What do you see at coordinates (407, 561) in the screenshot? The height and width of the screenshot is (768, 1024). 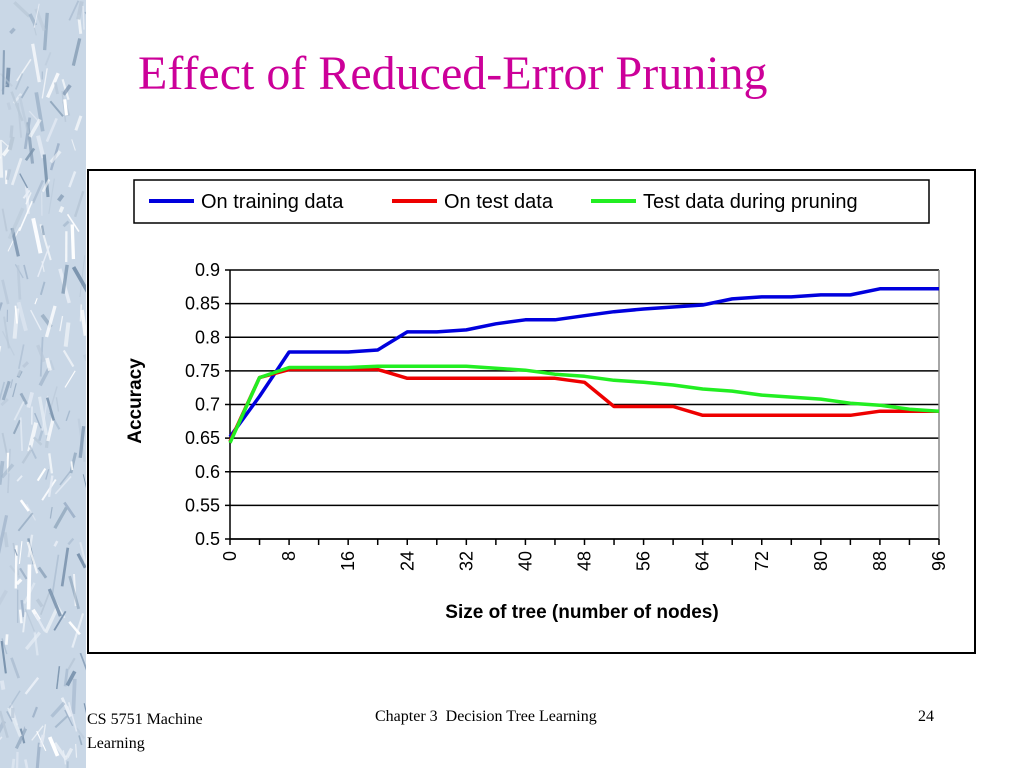 I see `x-tick-label: 24` at bounding box center [407, 561].